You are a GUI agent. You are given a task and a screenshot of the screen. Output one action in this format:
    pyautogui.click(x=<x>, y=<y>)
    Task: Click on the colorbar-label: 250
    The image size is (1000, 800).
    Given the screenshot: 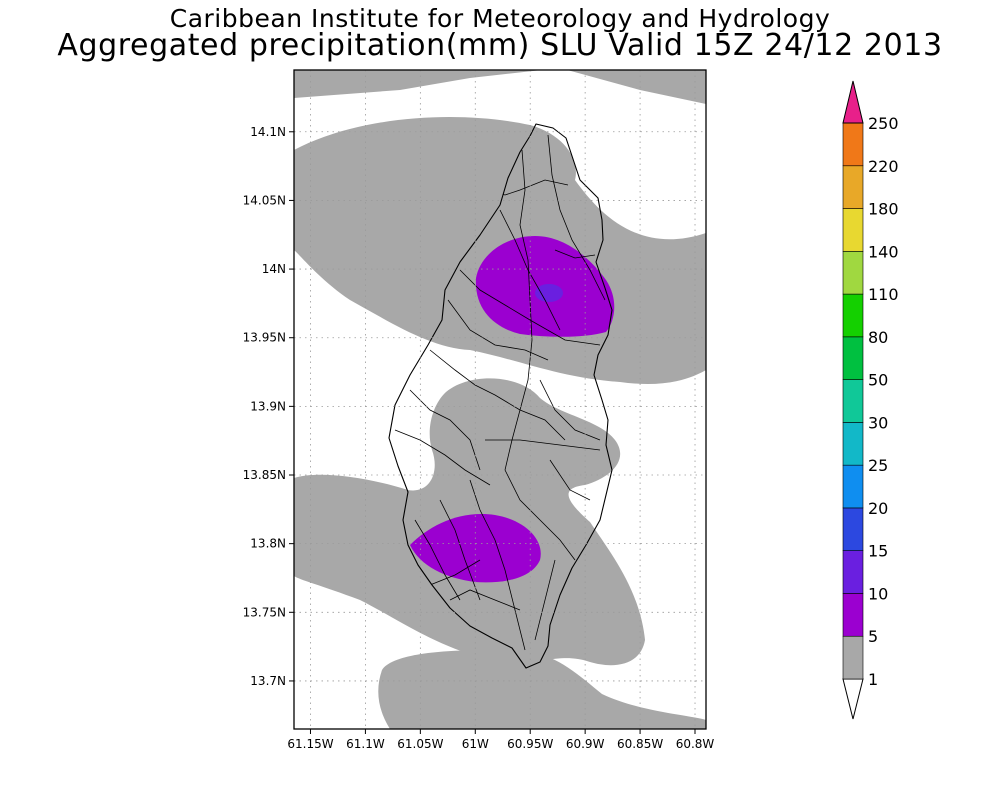 What is the action you would take?
    pyautogui.click(x=883, y=123)
    